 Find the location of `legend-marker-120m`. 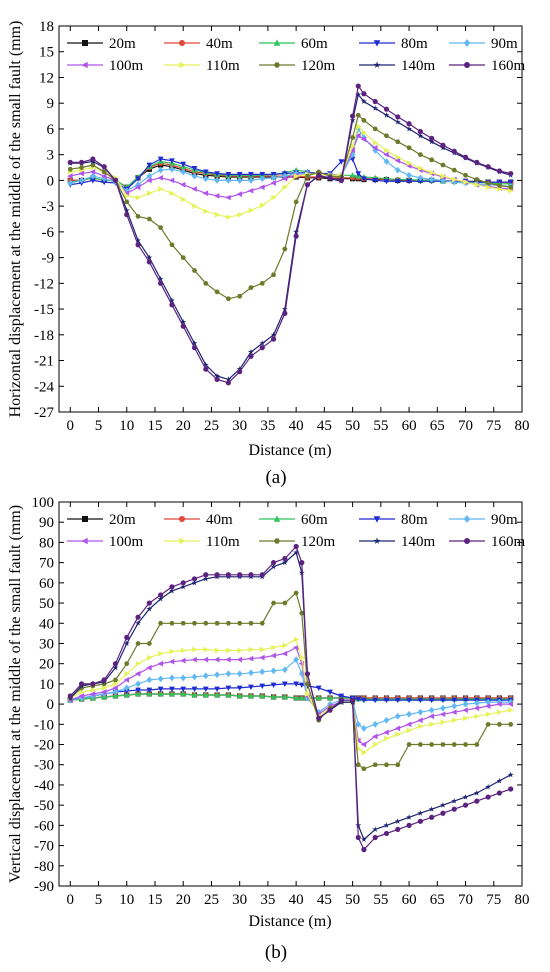

legend-marker-120m is located at coordinates (277, 541).